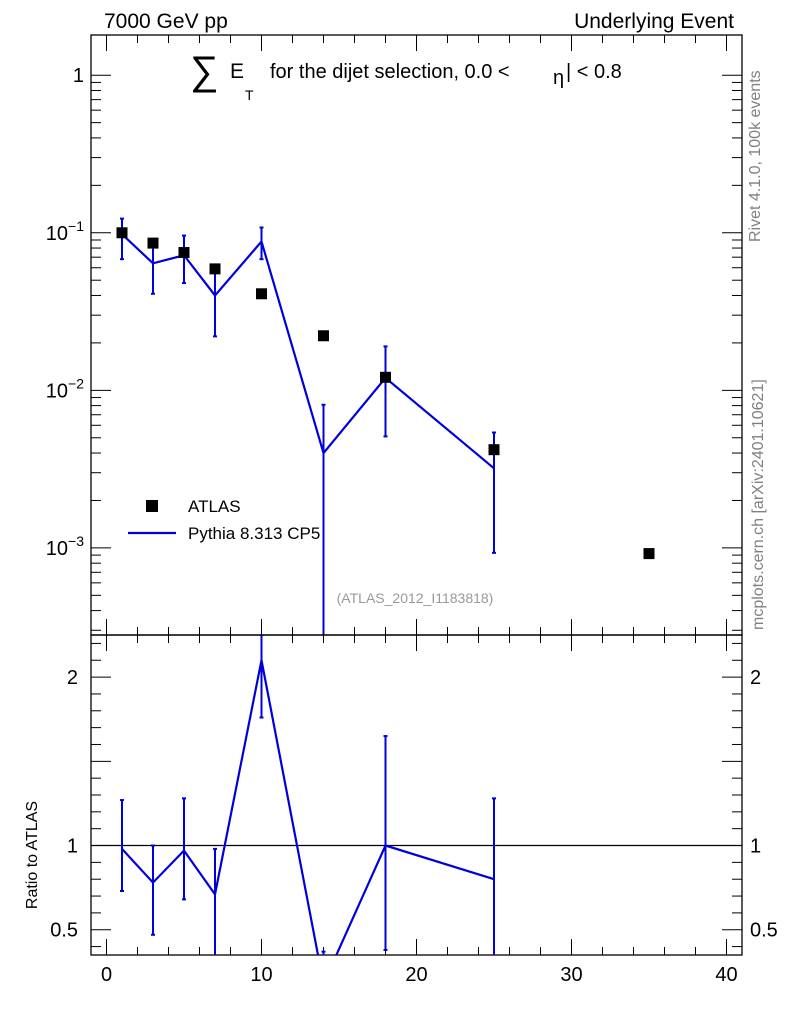 The image size is (786, 1024). What do you see at coordinates (65, 312) in the screenshot?
I see `main-y-tick-labels: 1 10⁻¹ 10⁻² 10⁻³` at bounding box center [65, 312].